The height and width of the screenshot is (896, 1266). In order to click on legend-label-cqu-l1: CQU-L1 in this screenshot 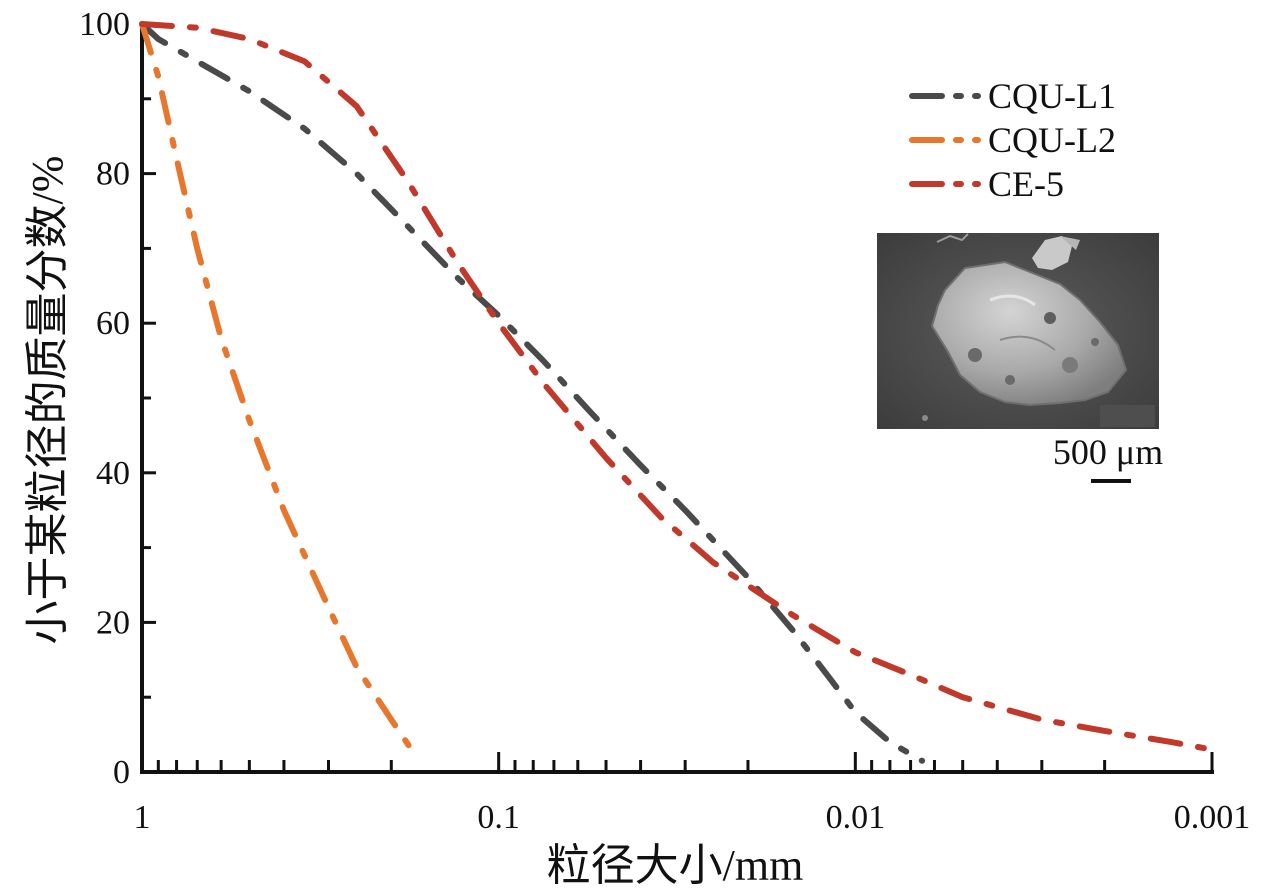, I will do `click(1052, 96)`.